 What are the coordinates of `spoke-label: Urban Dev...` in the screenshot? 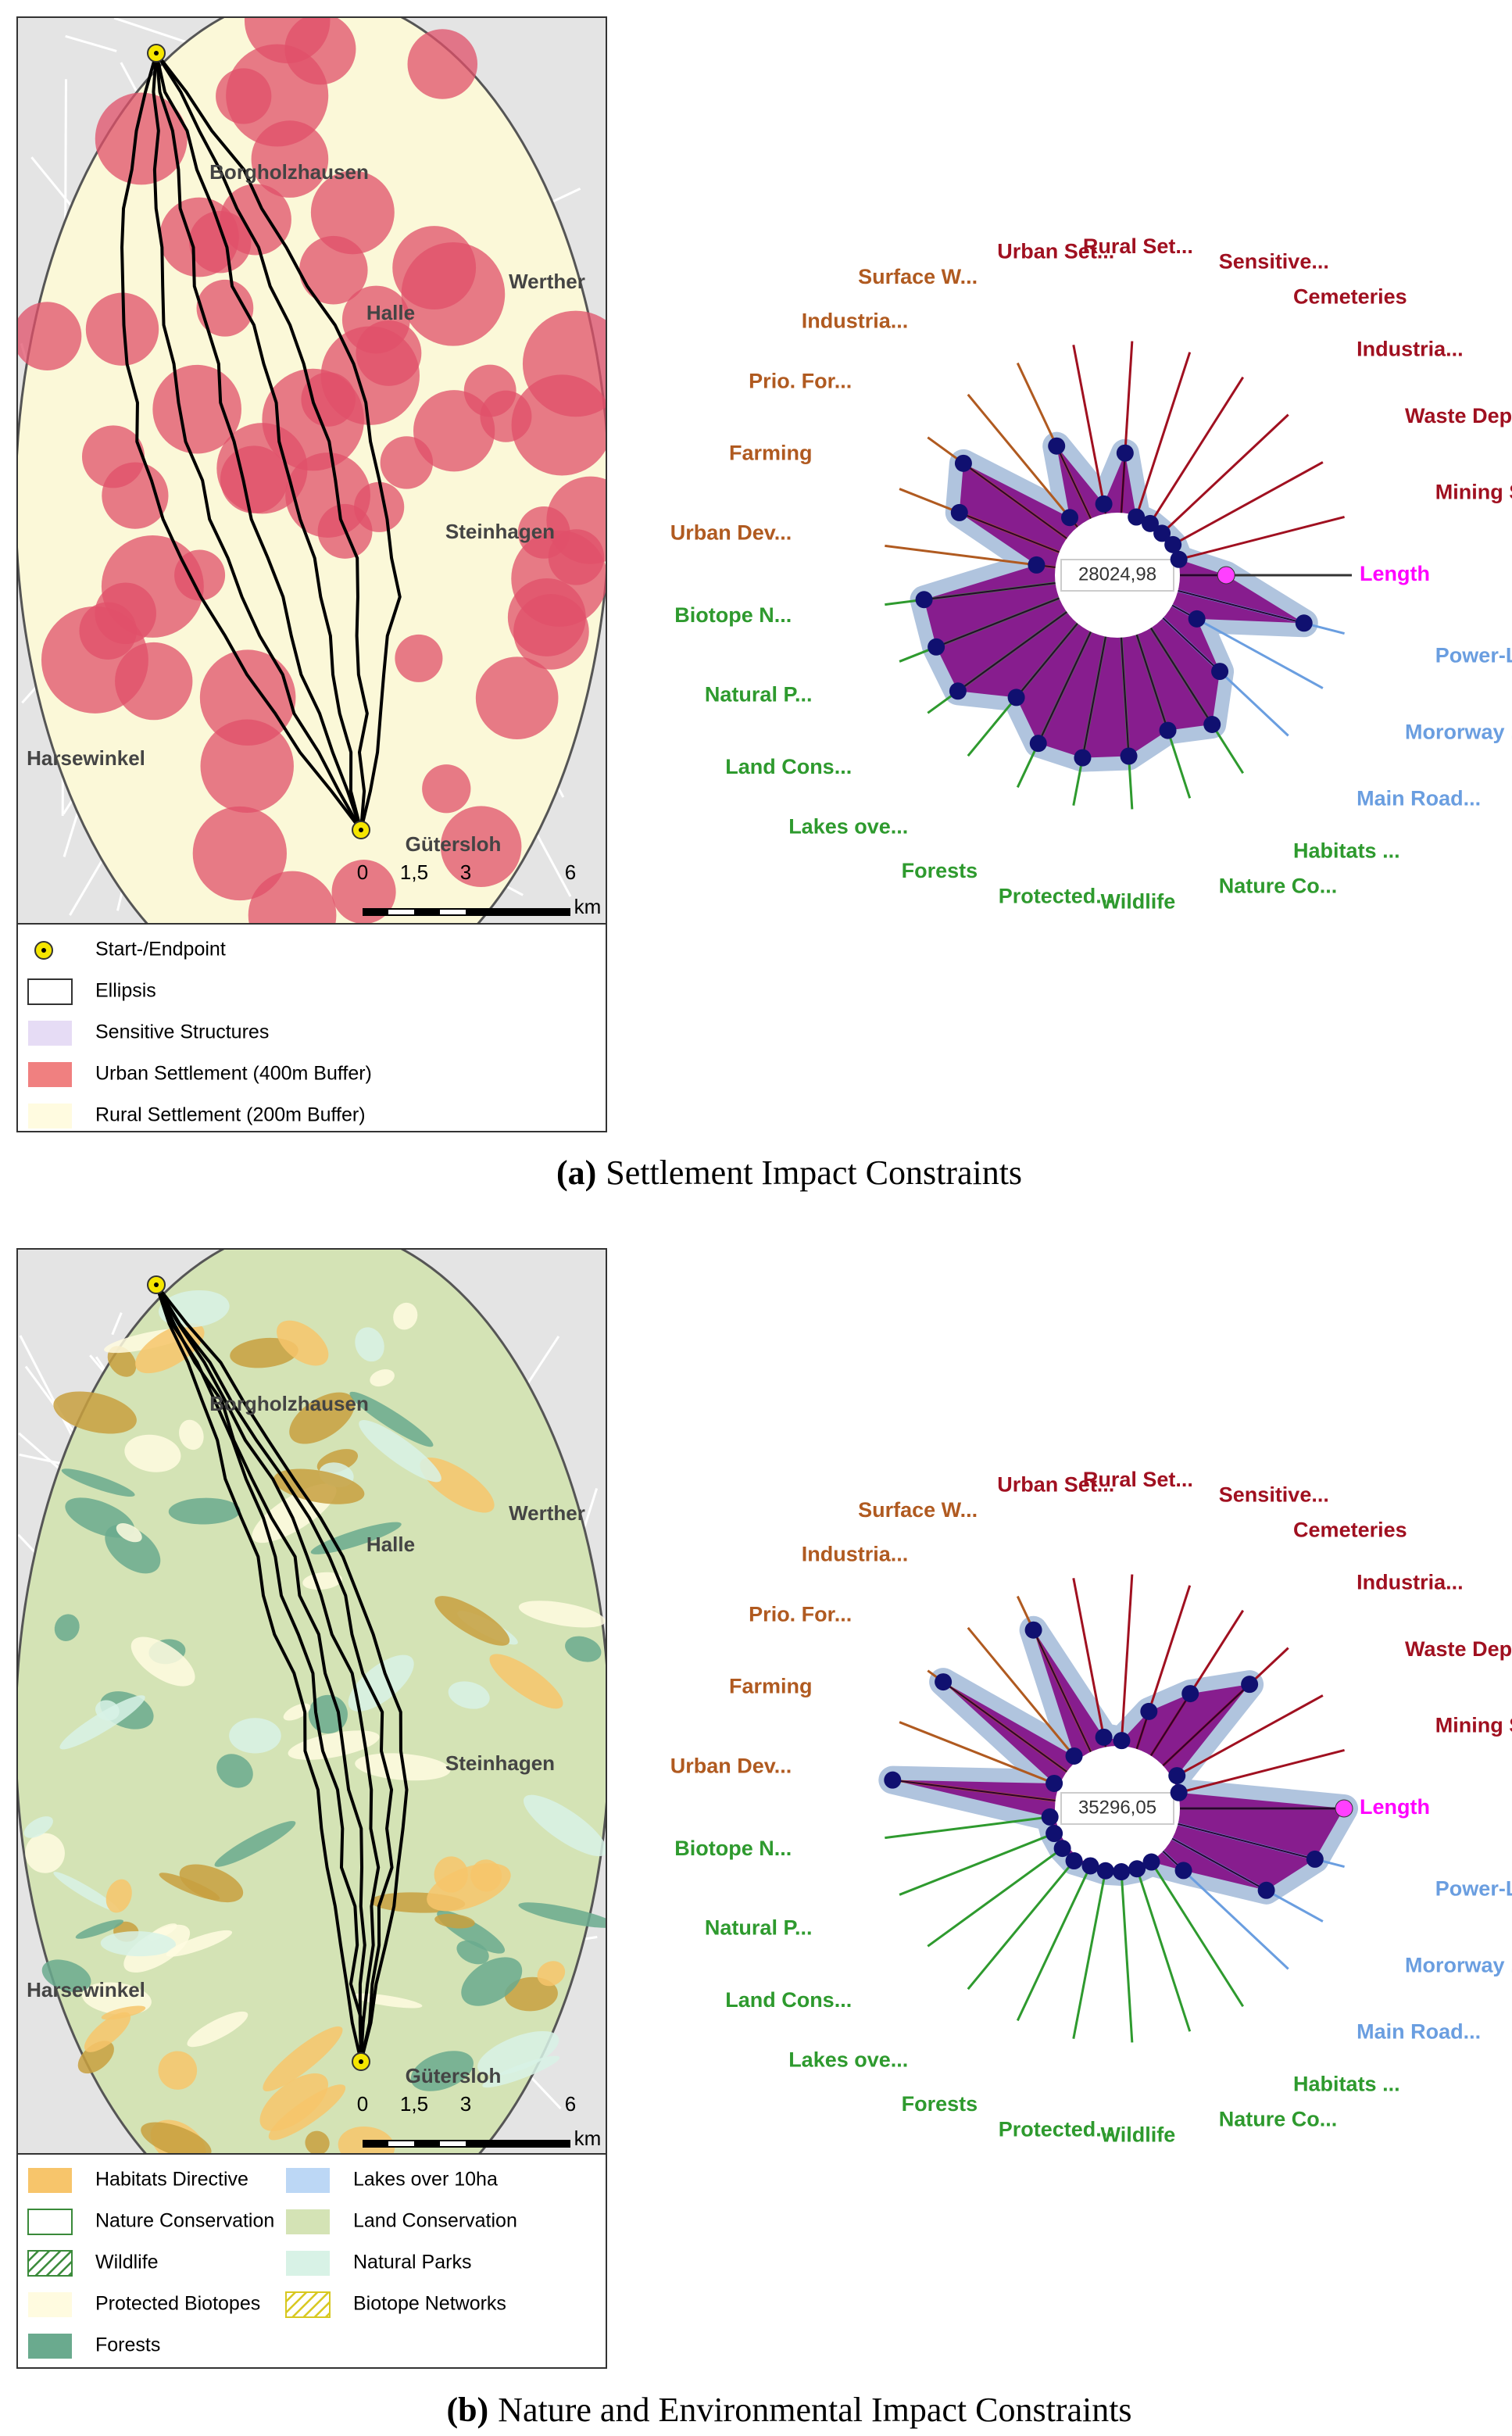 It's located at (731, 1766).